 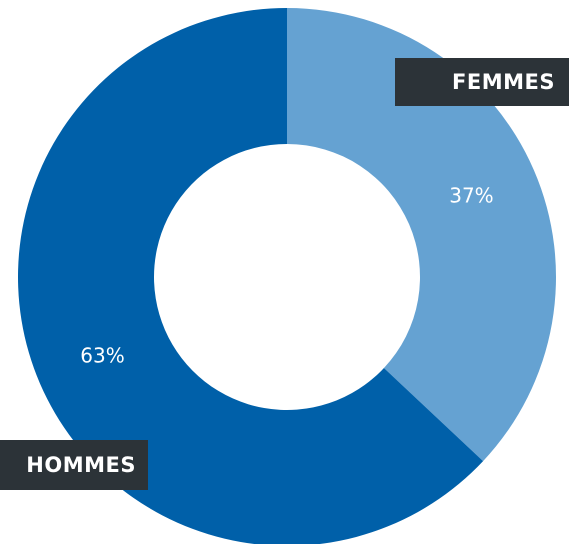 I want to click on category-label: FEMMES, so click(x=503, y=82).